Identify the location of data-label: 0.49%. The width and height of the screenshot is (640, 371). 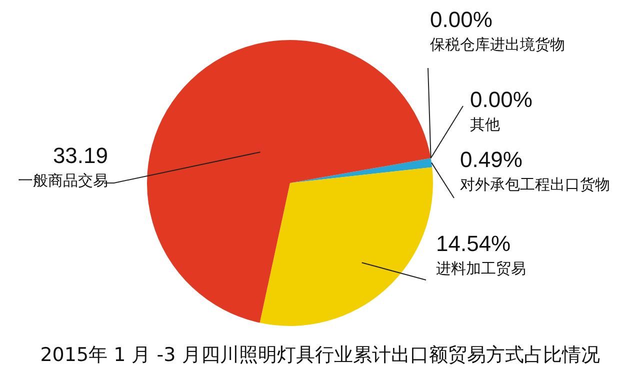
(491, 159).